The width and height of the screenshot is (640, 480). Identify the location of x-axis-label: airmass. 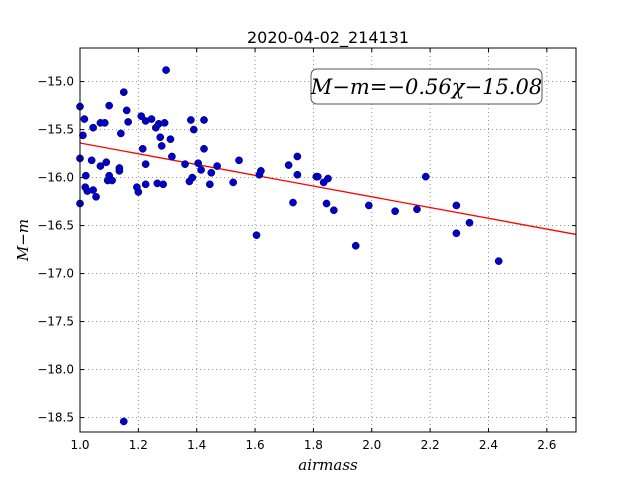
(328, 465).